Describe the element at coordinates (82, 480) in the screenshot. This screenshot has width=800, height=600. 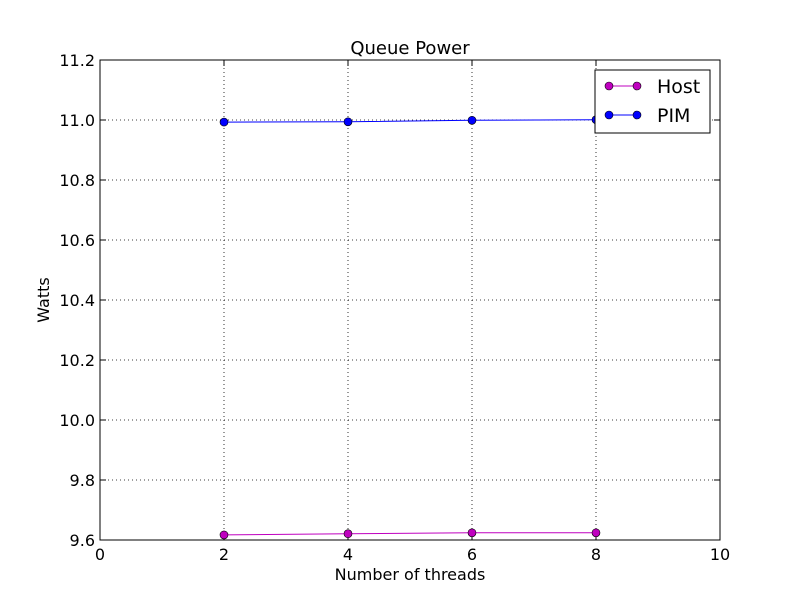
I see `y-tick-label: 9.8` at that location.